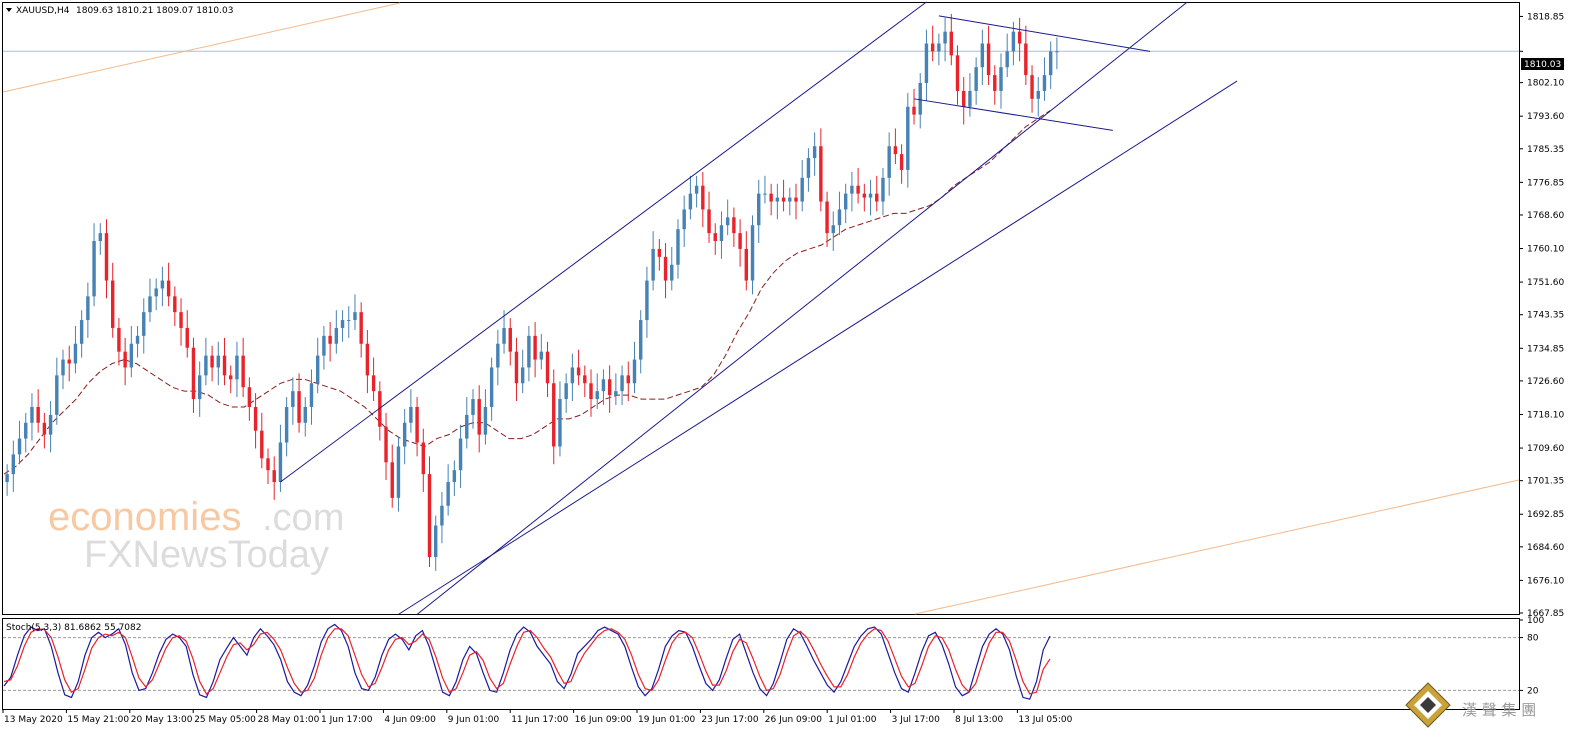 Image resolution: width=1596 pixels, height=747 pixels. I want to click on price-tick-label: 1776.85, so click(1545, 183).